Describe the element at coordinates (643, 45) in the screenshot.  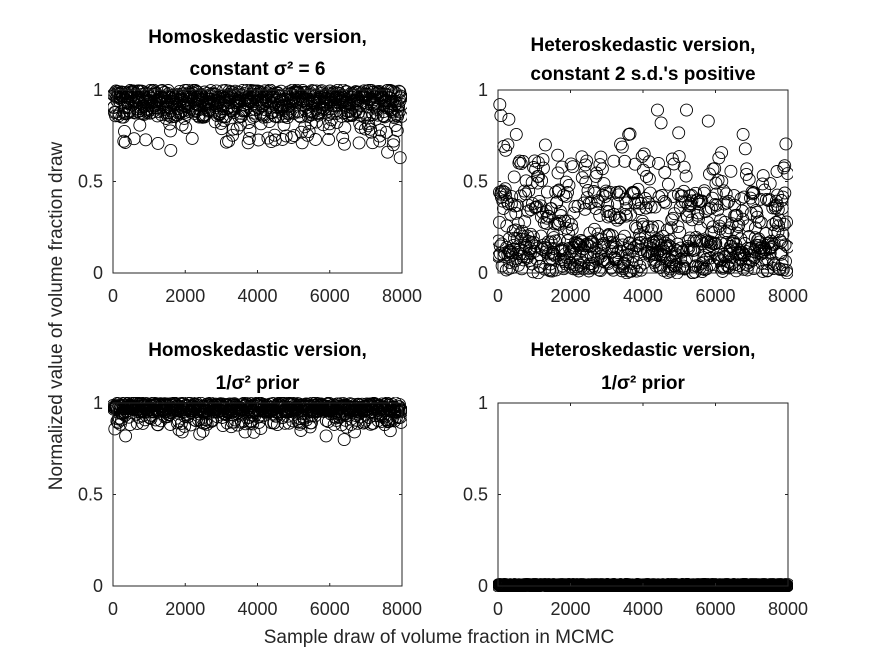
I see `subplot-title-line: Heteroskedastic version,` at that location.